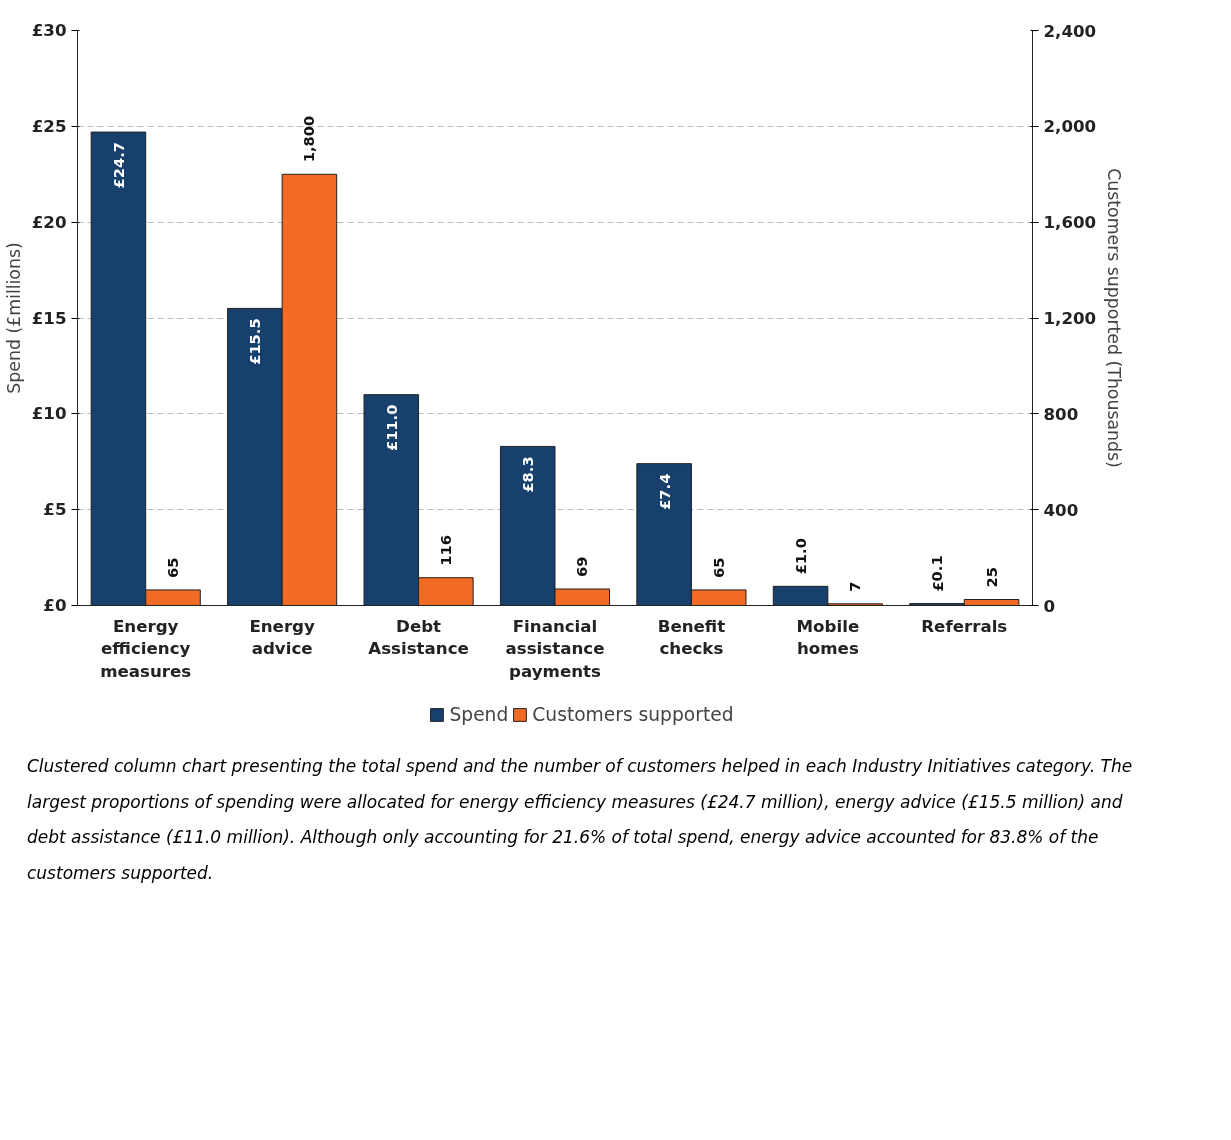 The width and height of the screenshot is (1231, 1140). Describe the element at coordinates (937, 573) in the screenshot. I see `data-label: £0.1` at that location.